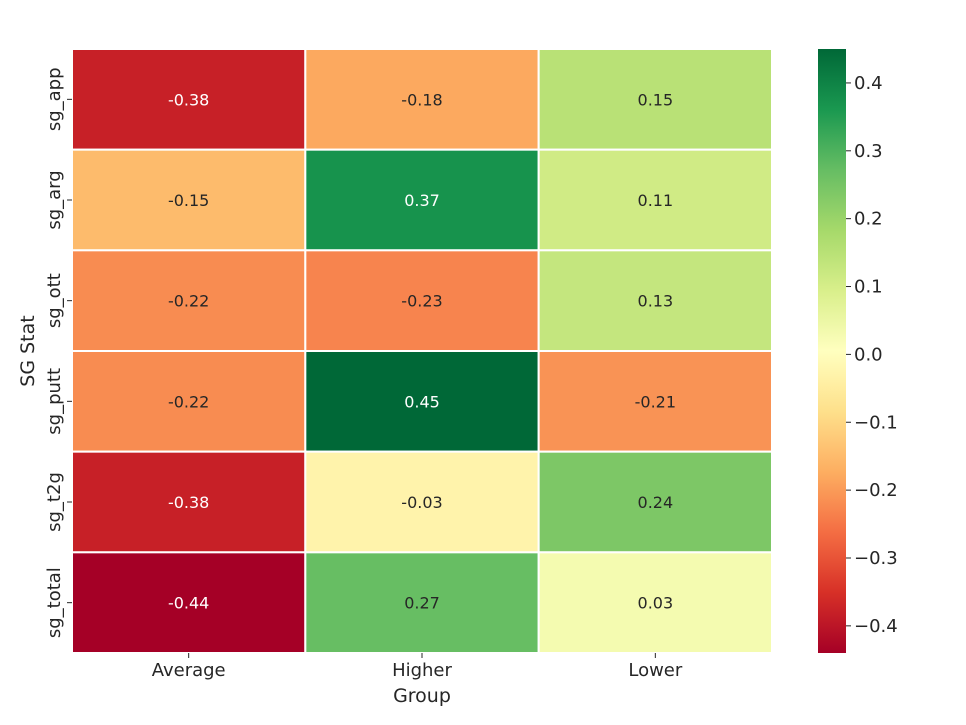 The height and width of the screenshot is (725, 966). What do you see at coordinates (832, 351) in the screenshot?
I see `colorbar` at bounding box center [832, 351].